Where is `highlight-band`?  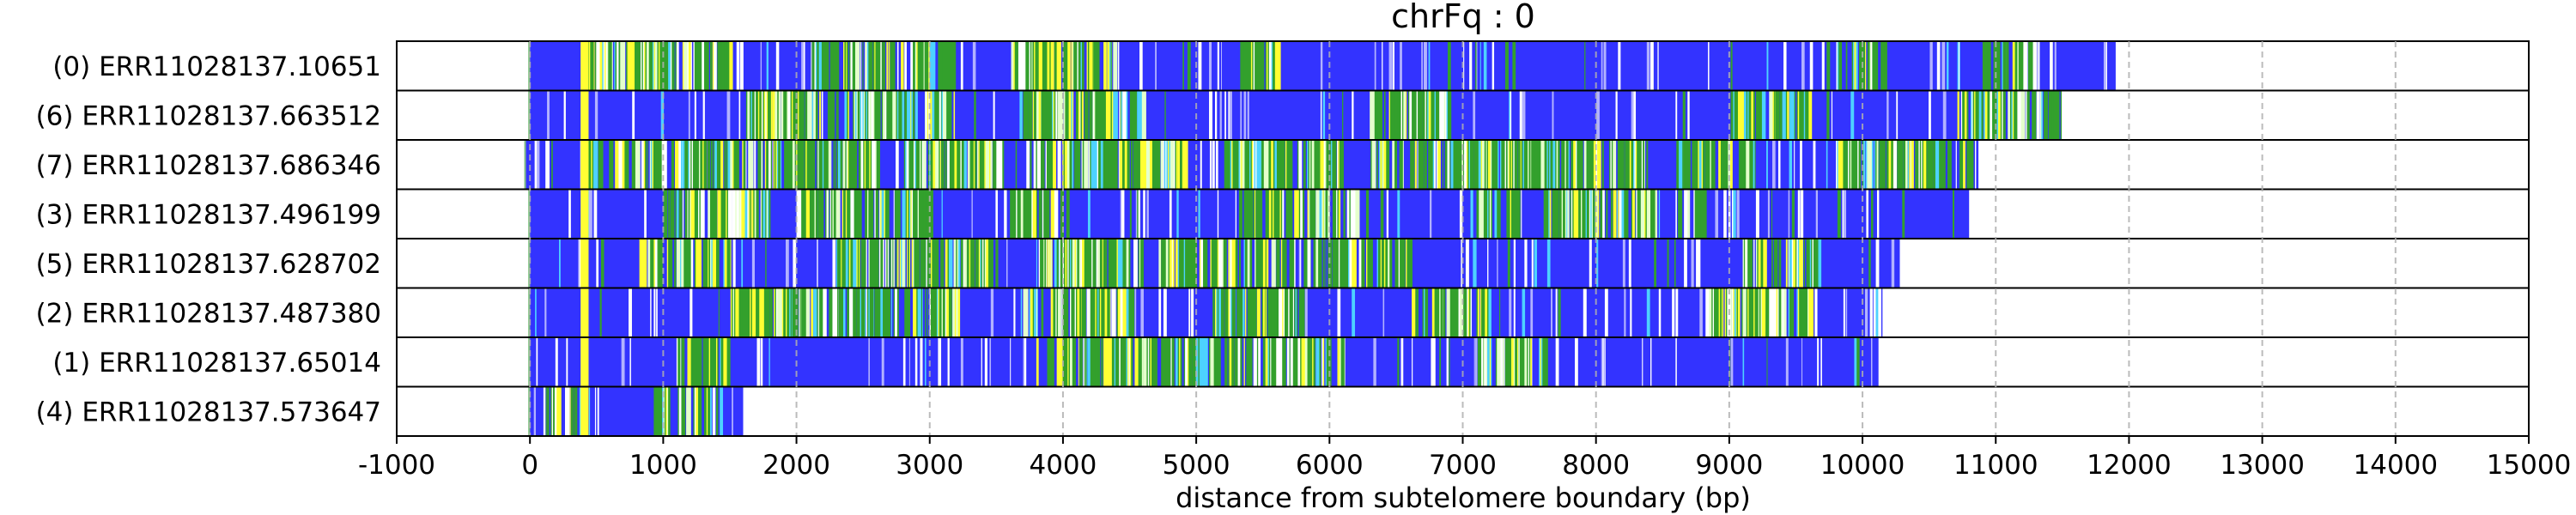 highlight-band is located at coordinates (585, 165).